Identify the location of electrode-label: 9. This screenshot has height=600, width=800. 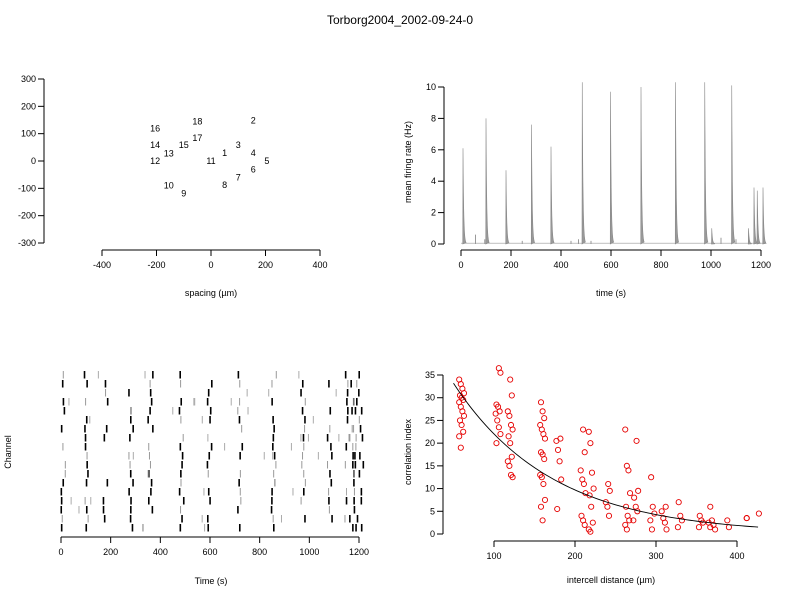
(183, 193).